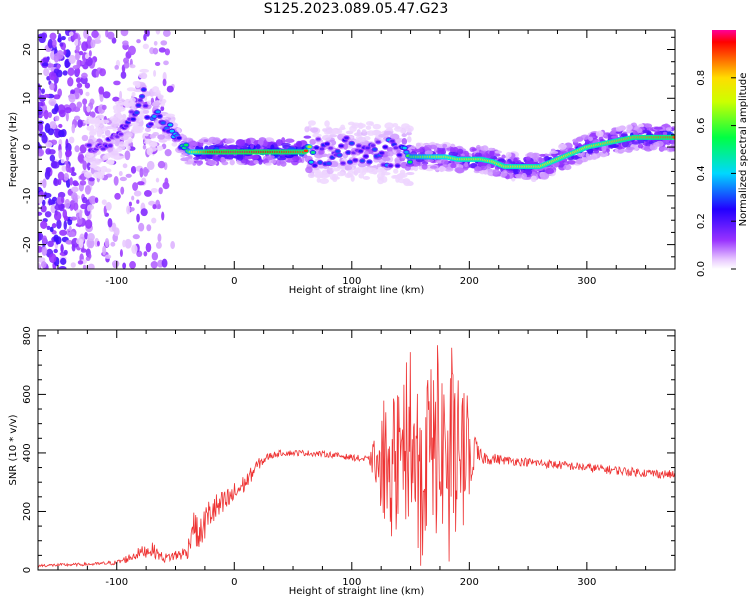 Image resolution: width=750 pixels, height=600 pixels. What do you see at coordinates (27, 98) in the screenshot?
I see `spectrogram-ytick-label: 10` at bounding box center [27, 98].